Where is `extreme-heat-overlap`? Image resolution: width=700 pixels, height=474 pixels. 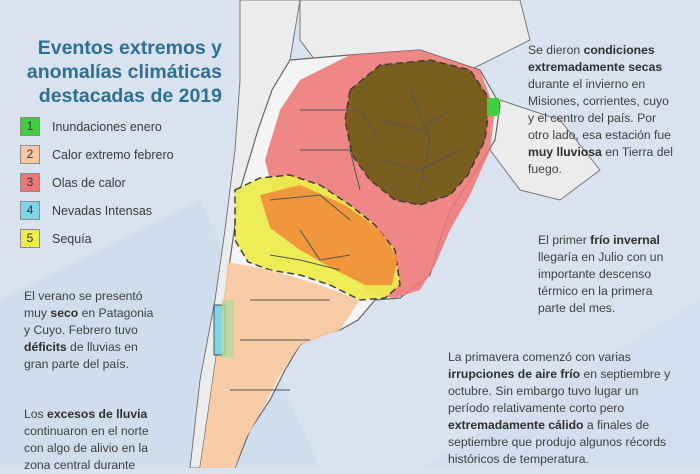
extreme-heat-overlap is located at coordinates (329, 235).